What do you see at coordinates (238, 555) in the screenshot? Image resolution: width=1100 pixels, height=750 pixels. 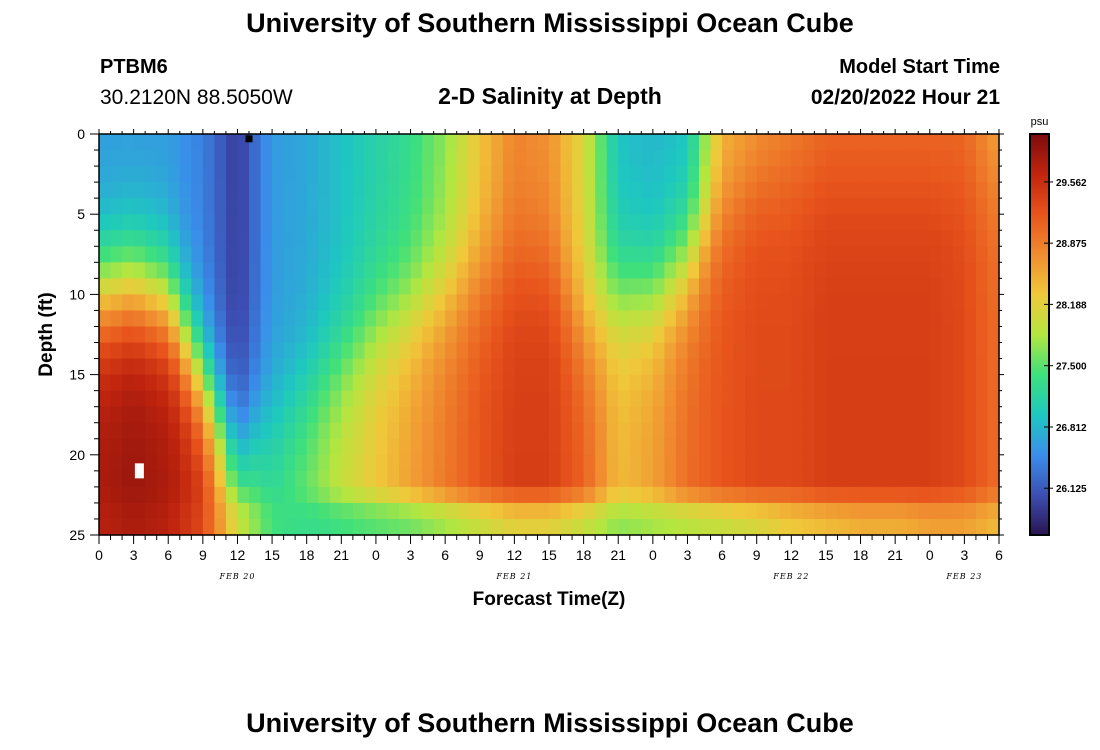 I see `x-tick-label: 12` at bounding box center [238, 555].